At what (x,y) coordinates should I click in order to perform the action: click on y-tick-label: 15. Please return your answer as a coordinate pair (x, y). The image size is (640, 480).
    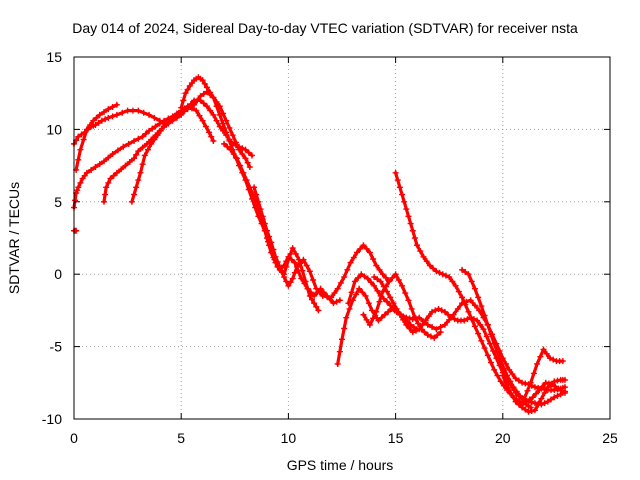
    Looking at the image, I should click on (54, 57).